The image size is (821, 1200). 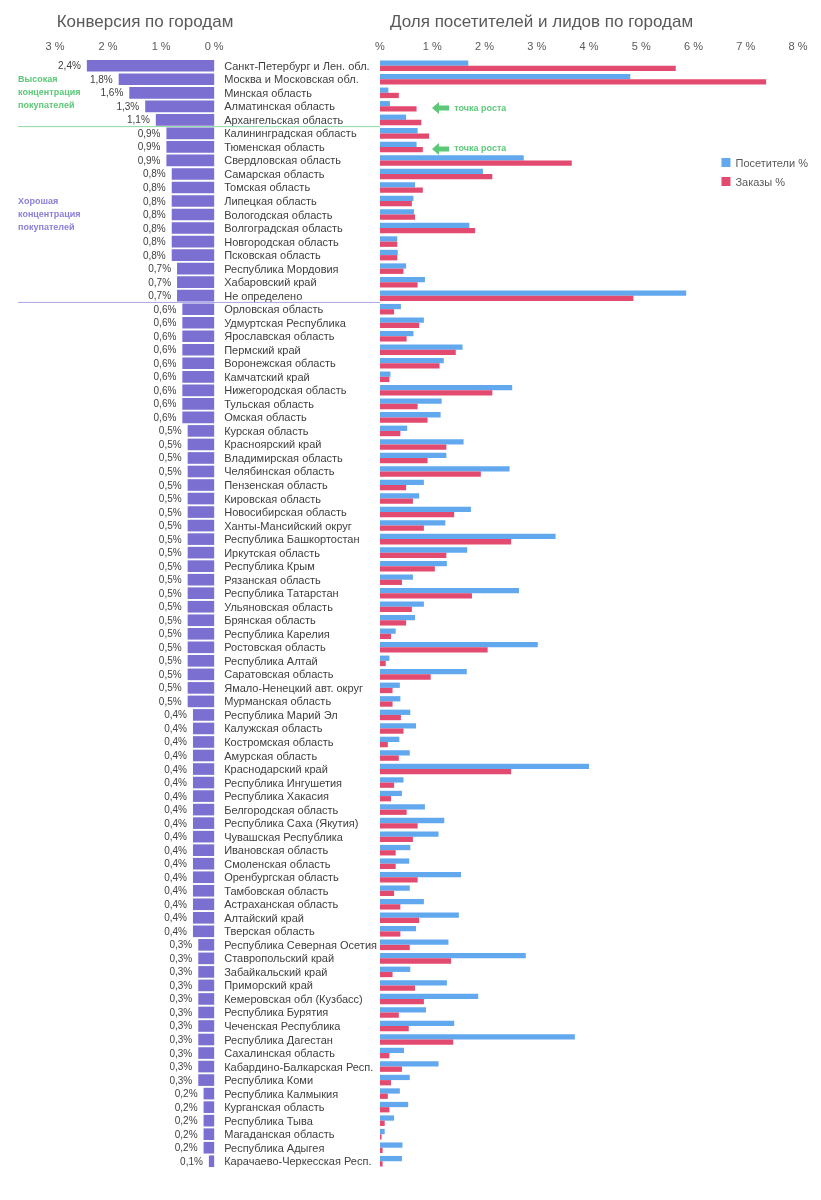 What do you see at coordinates (277, 633) in the screenshot?
I see `y-tick-label: Республика Карелия` at bounding box center [277, 633].